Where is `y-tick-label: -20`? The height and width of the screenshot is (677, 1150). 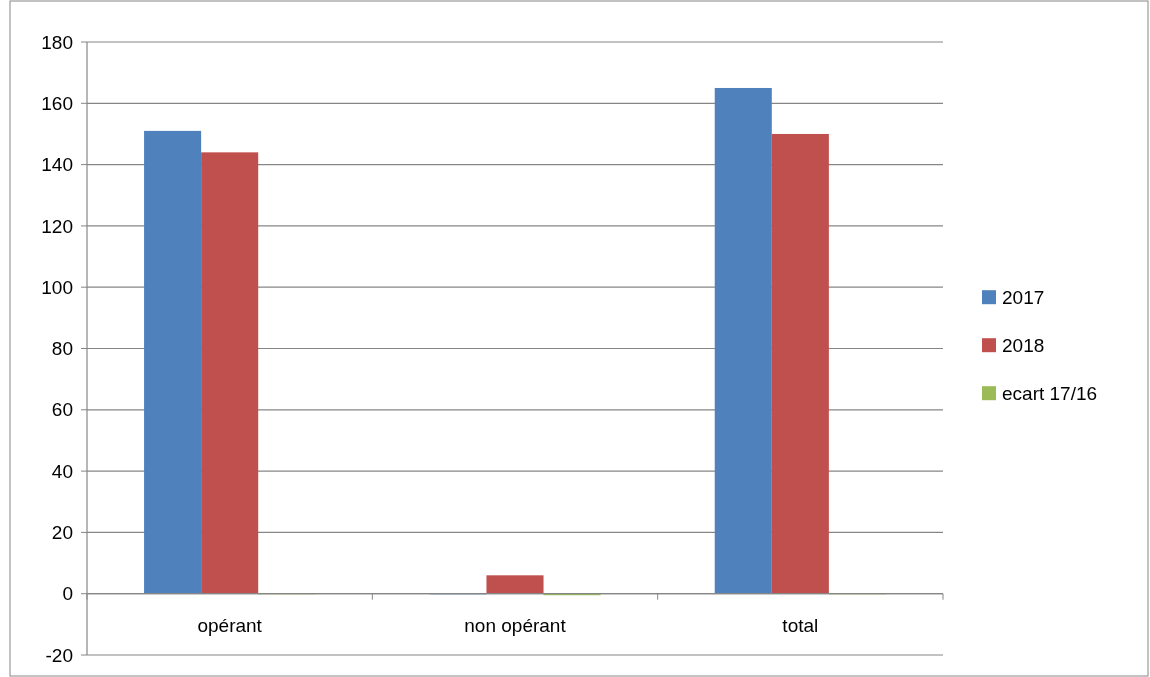 y-tick-label: -20 is located at coordinates (59, 655).